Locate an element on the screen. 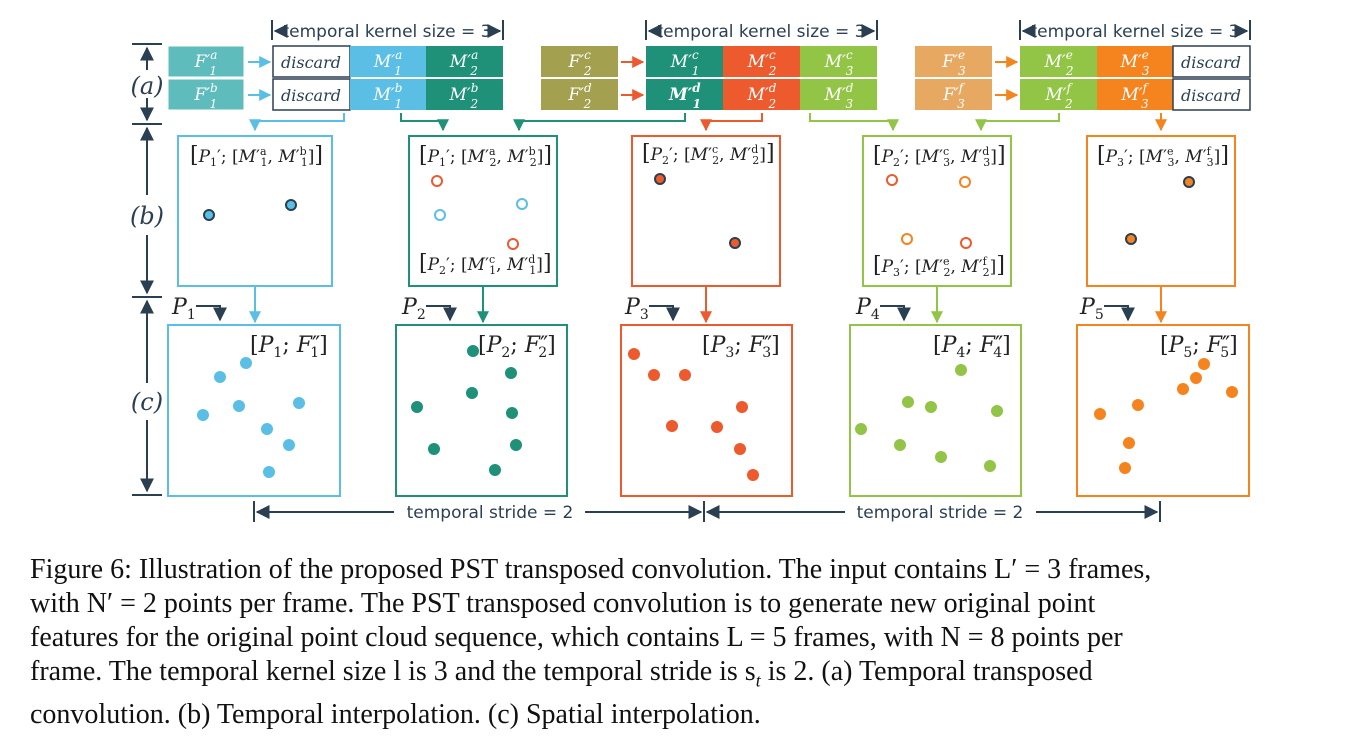 Image resolution: width=1371 pixels, height=754 pixels. temporal-interp-panel-4: [P2′; [M′c 3, M′d 3]] [P3′; [M′e 2, M′f 2]] is located at coordinates (937, 211).